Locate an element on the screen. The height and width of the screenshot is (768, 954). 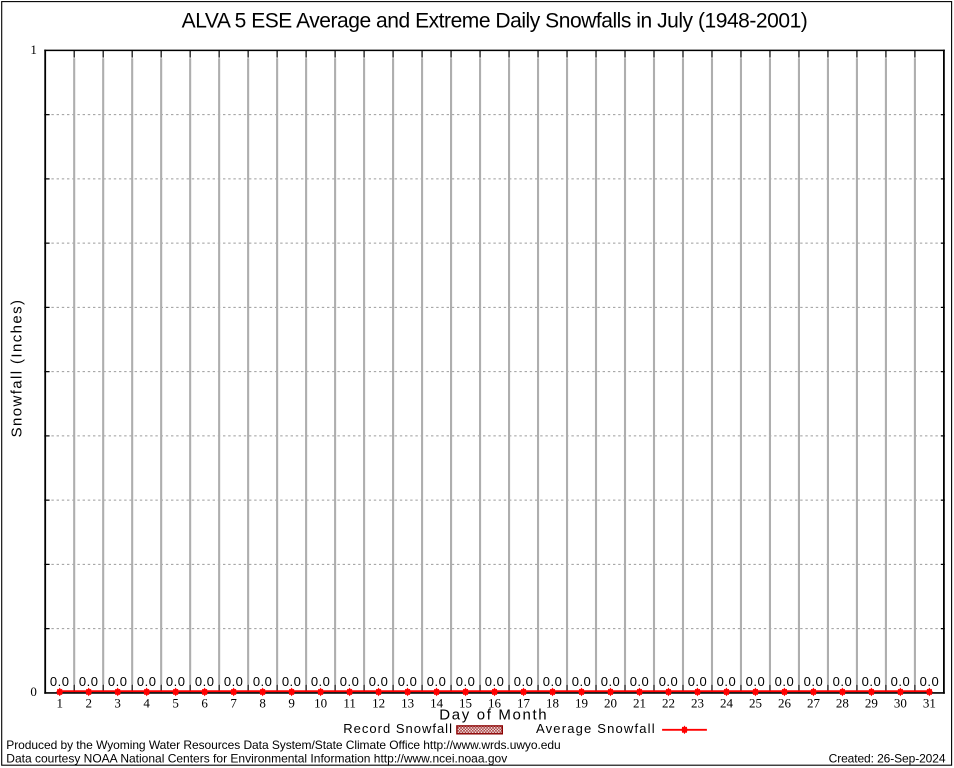
svg-text: 9 is located at coordinates (291, 703).